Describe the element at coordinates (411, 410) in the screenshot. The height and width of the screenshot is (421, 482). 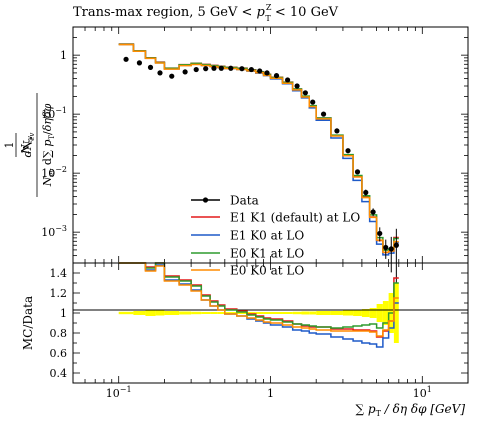
I see `x-axis-label: ∑ pT / δη δφ [GeV]` at that location.